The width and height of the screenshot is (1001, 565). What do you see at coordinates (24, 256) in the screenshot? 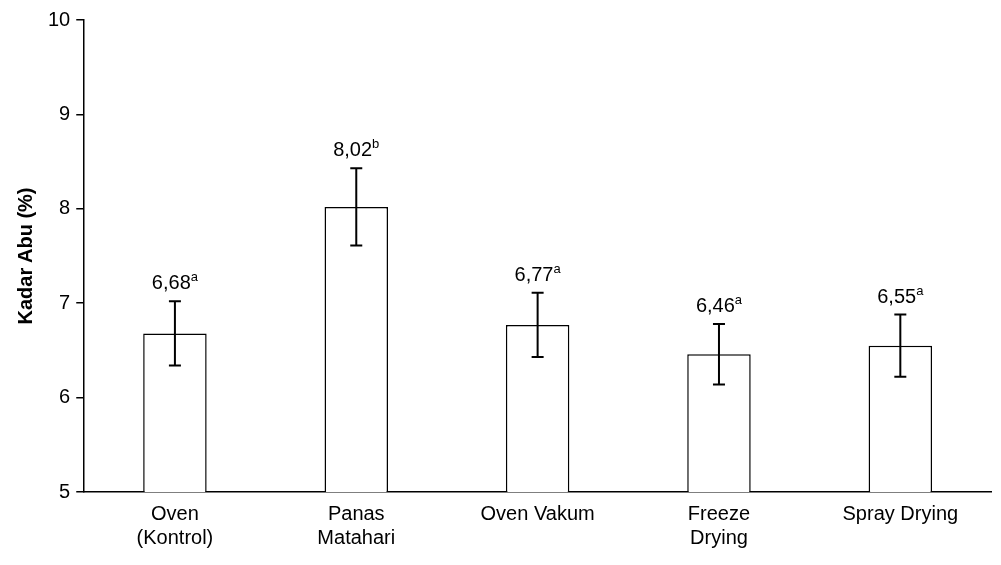
I see `y-axis-title: Kadar Abu (%)` at bounding box center [24, 256].